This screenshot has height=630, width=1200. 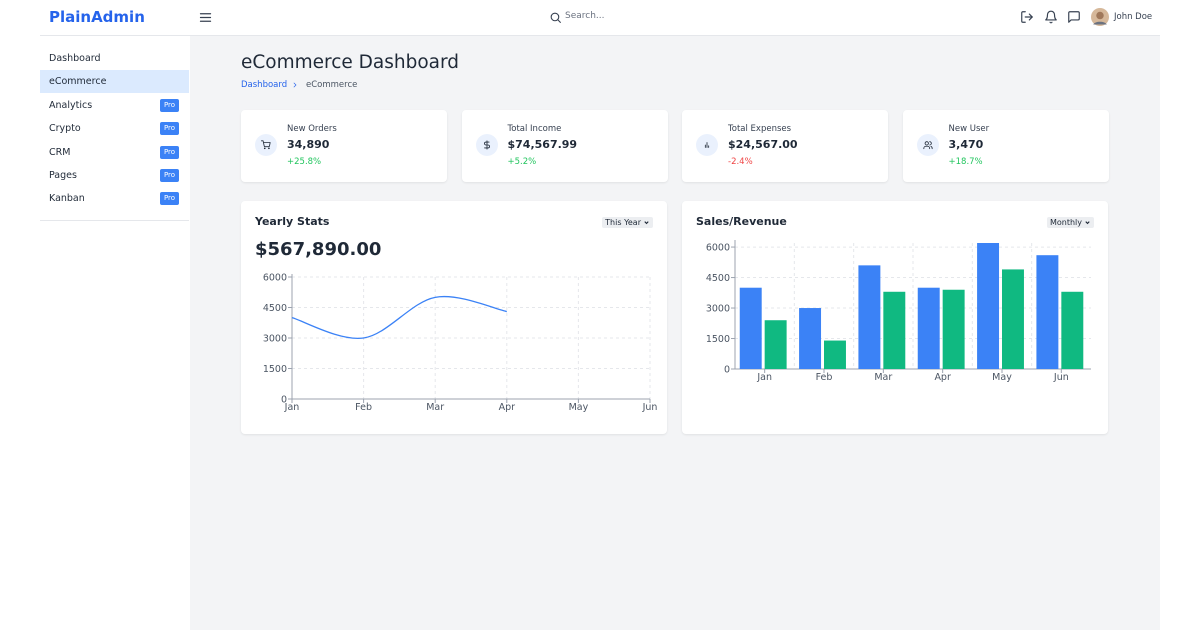 I want to click on stat-change: -2.4%, so click(x=740, y=162).